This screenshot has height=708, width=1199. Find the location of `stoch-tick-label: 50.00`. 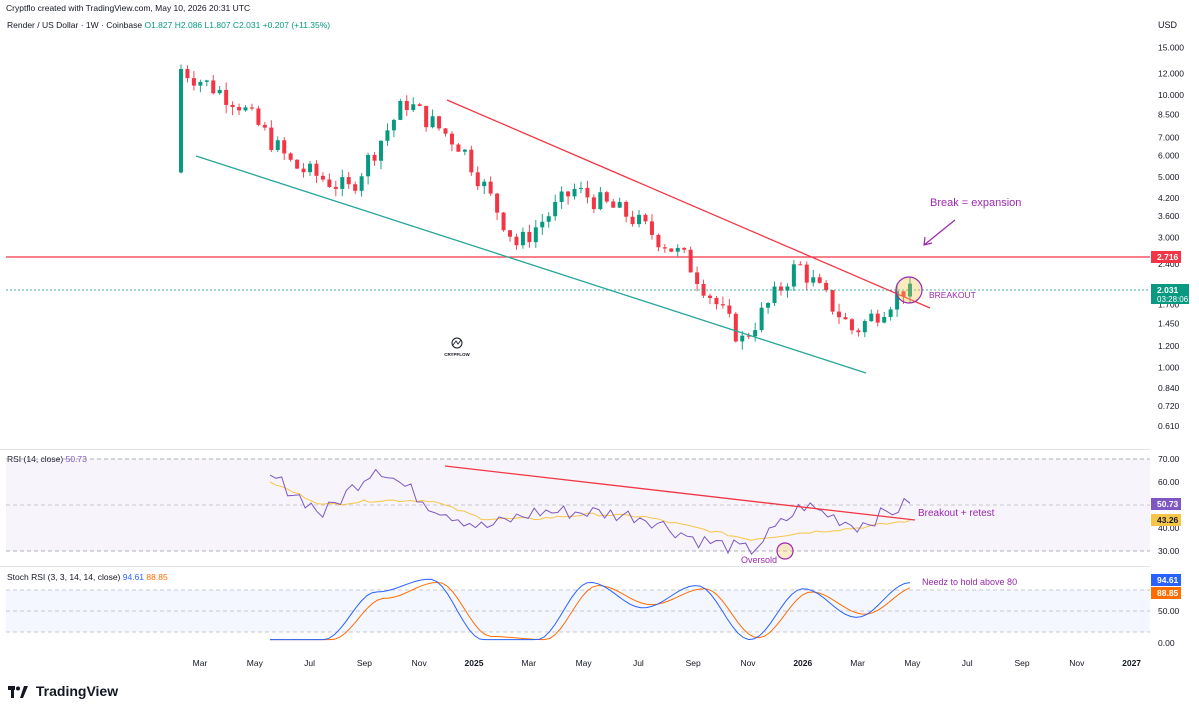

stoch-tick-label: 50.00 is located at coordinates (1169, 611).